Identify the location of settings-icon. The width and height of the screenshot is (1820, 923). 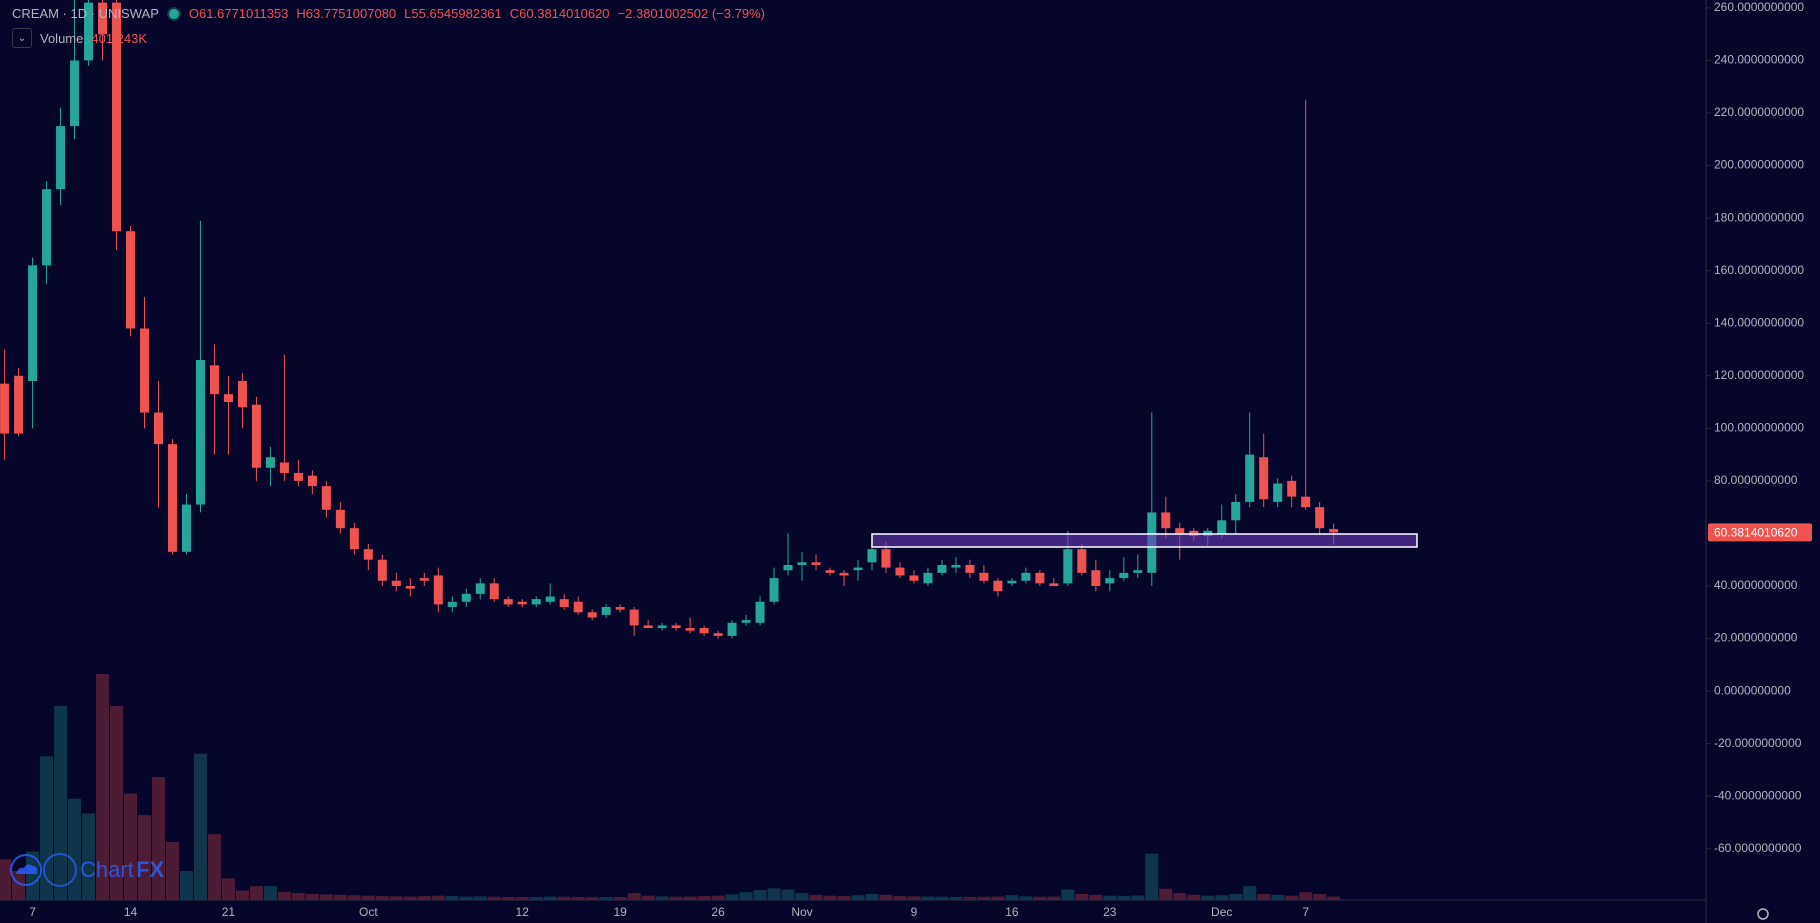
(1763, 914).